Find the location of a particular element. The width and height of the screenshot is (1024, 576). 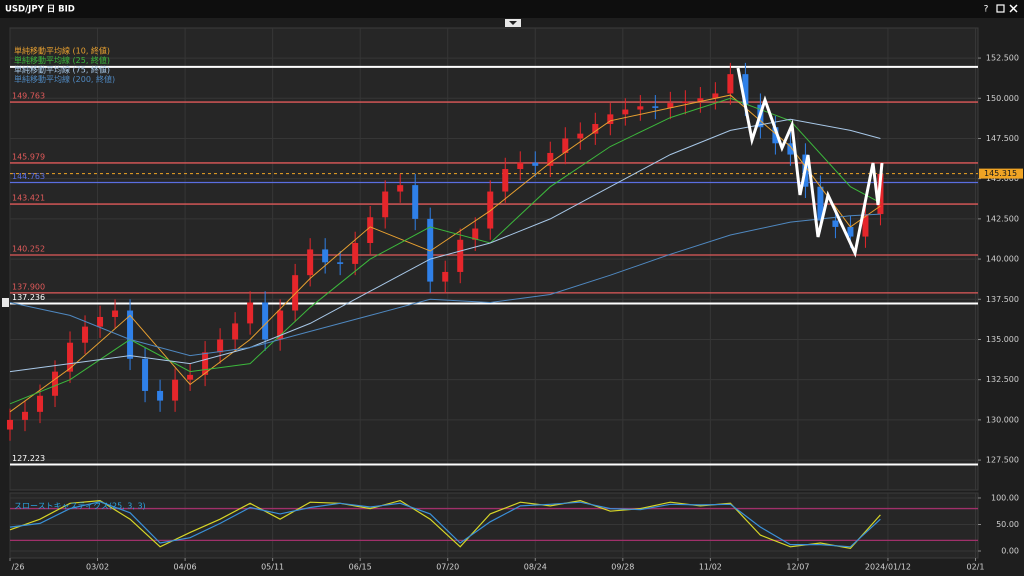

x-tick-label: 08/24 is located at coordinates (535, 567).